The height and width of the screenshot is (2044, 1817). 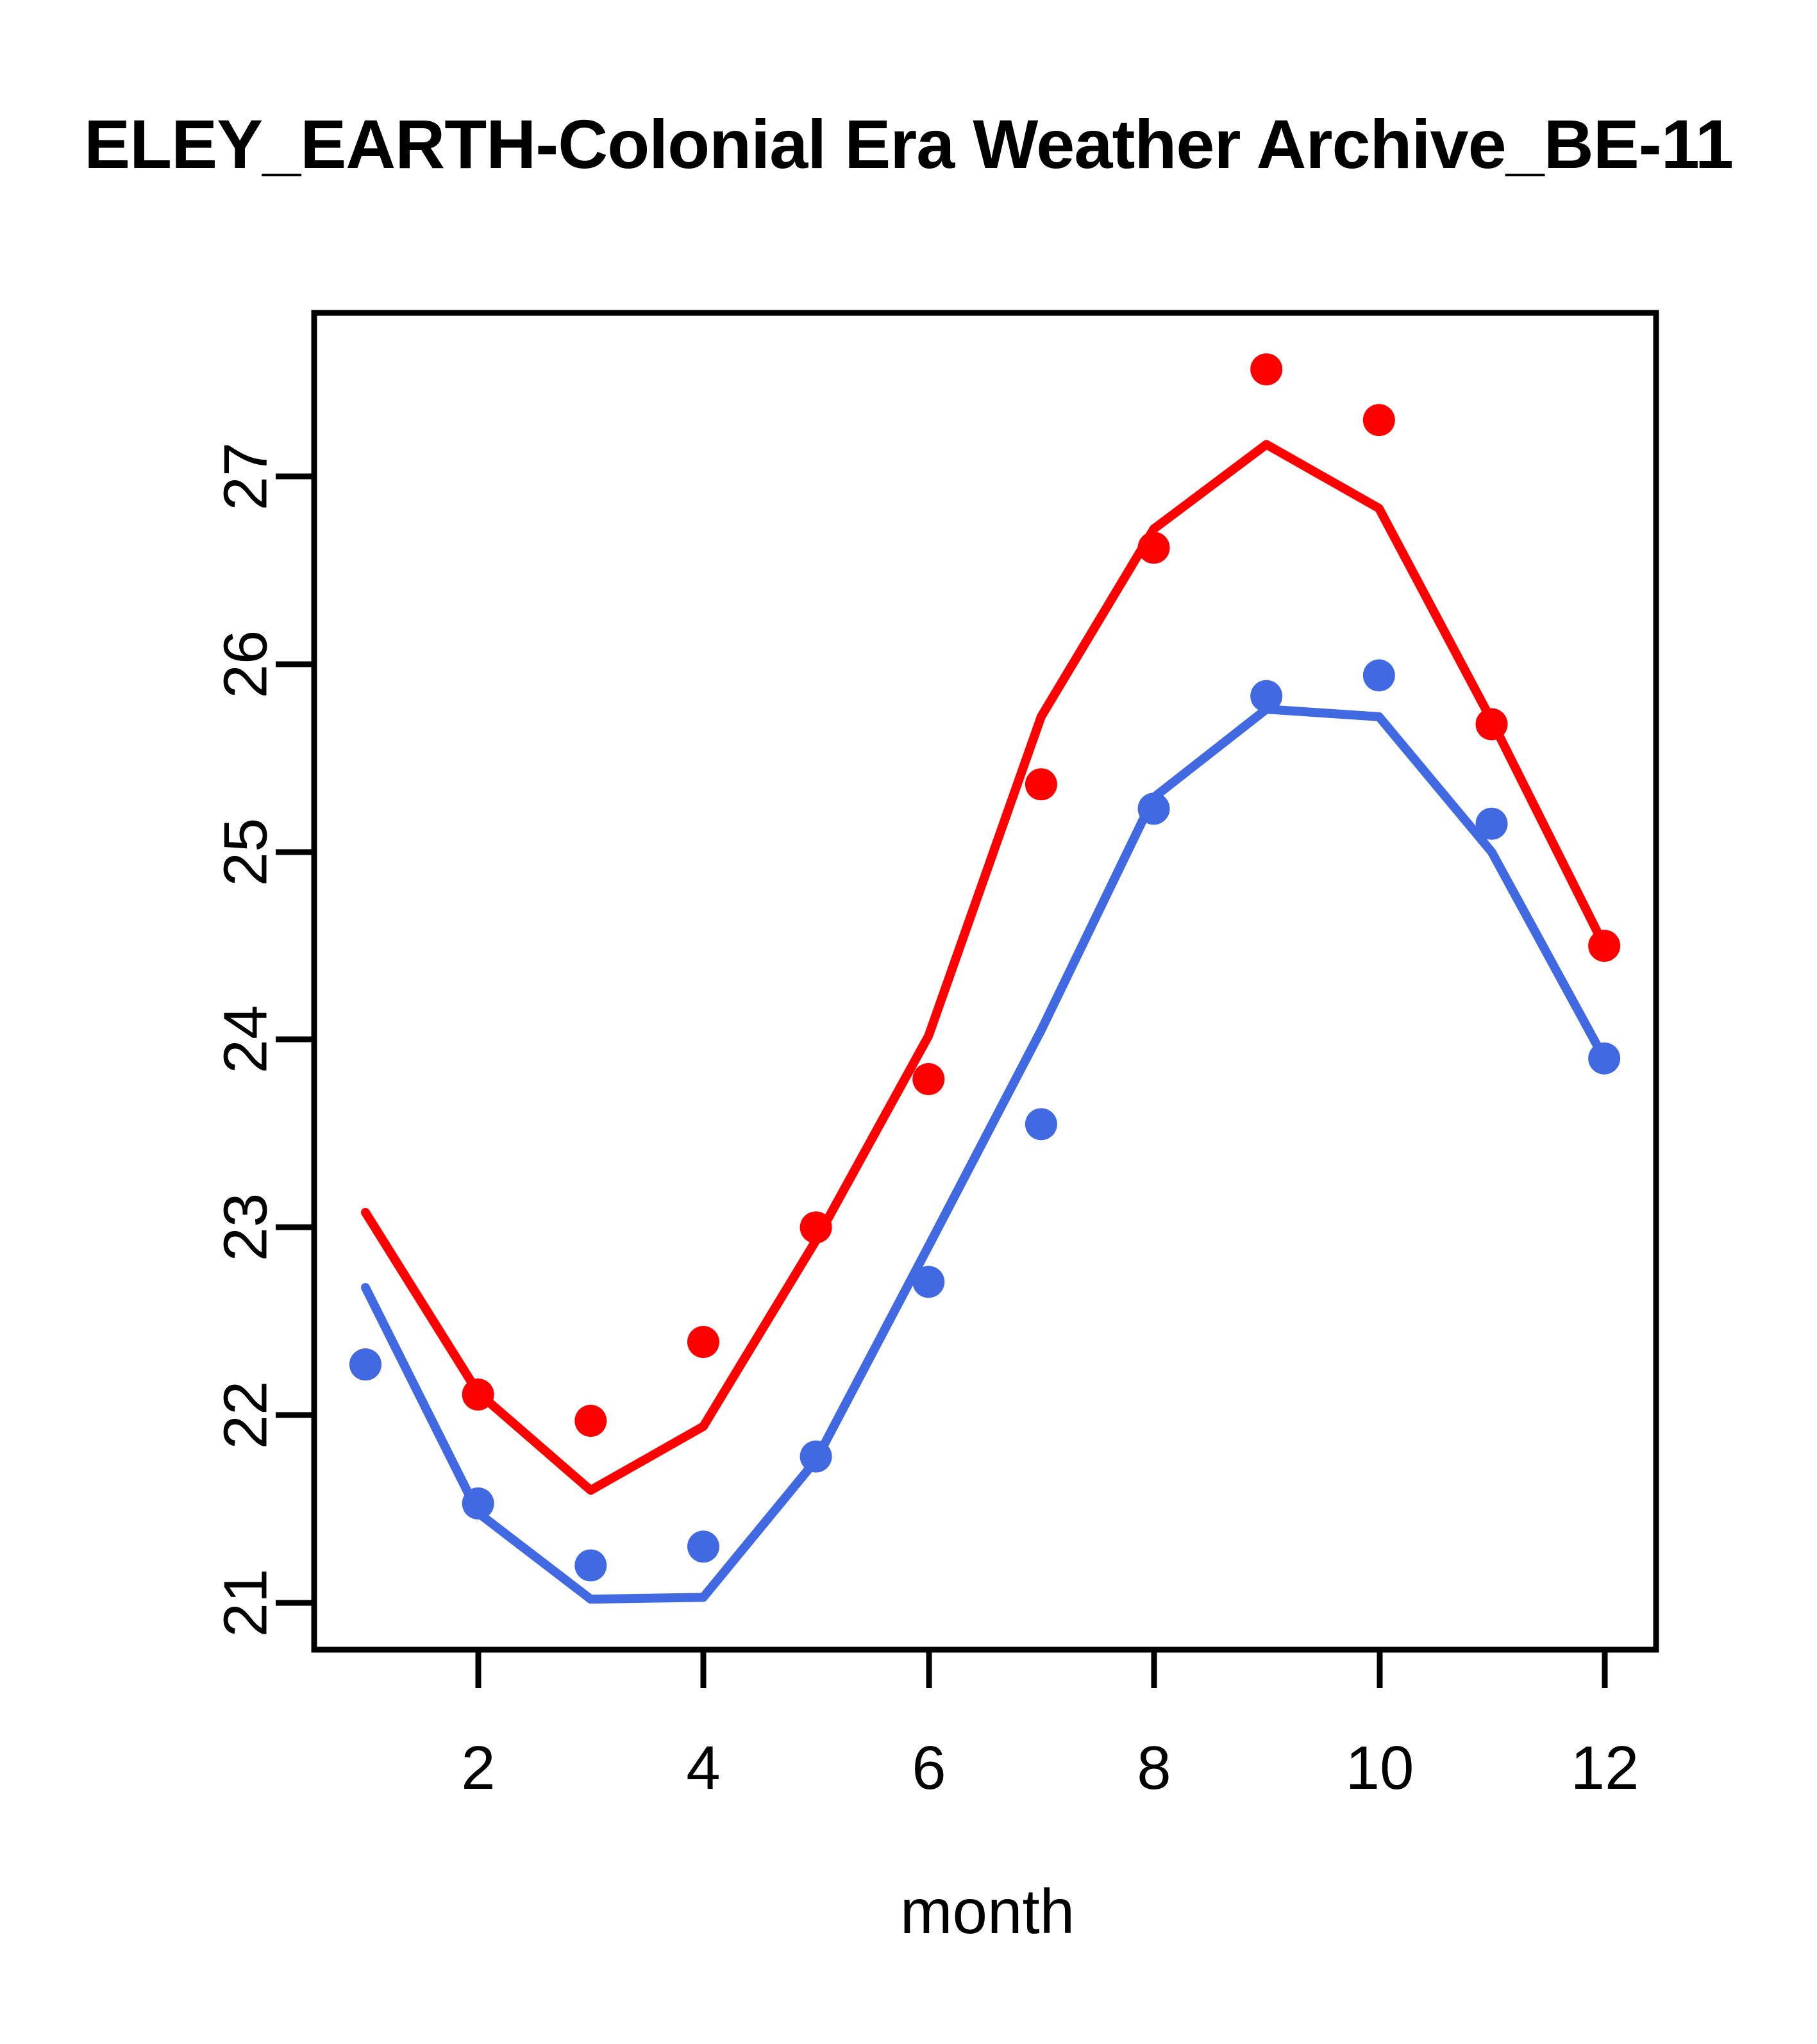 I want to click on x-tick-label-6: 6, so click(x=929, y=1768).